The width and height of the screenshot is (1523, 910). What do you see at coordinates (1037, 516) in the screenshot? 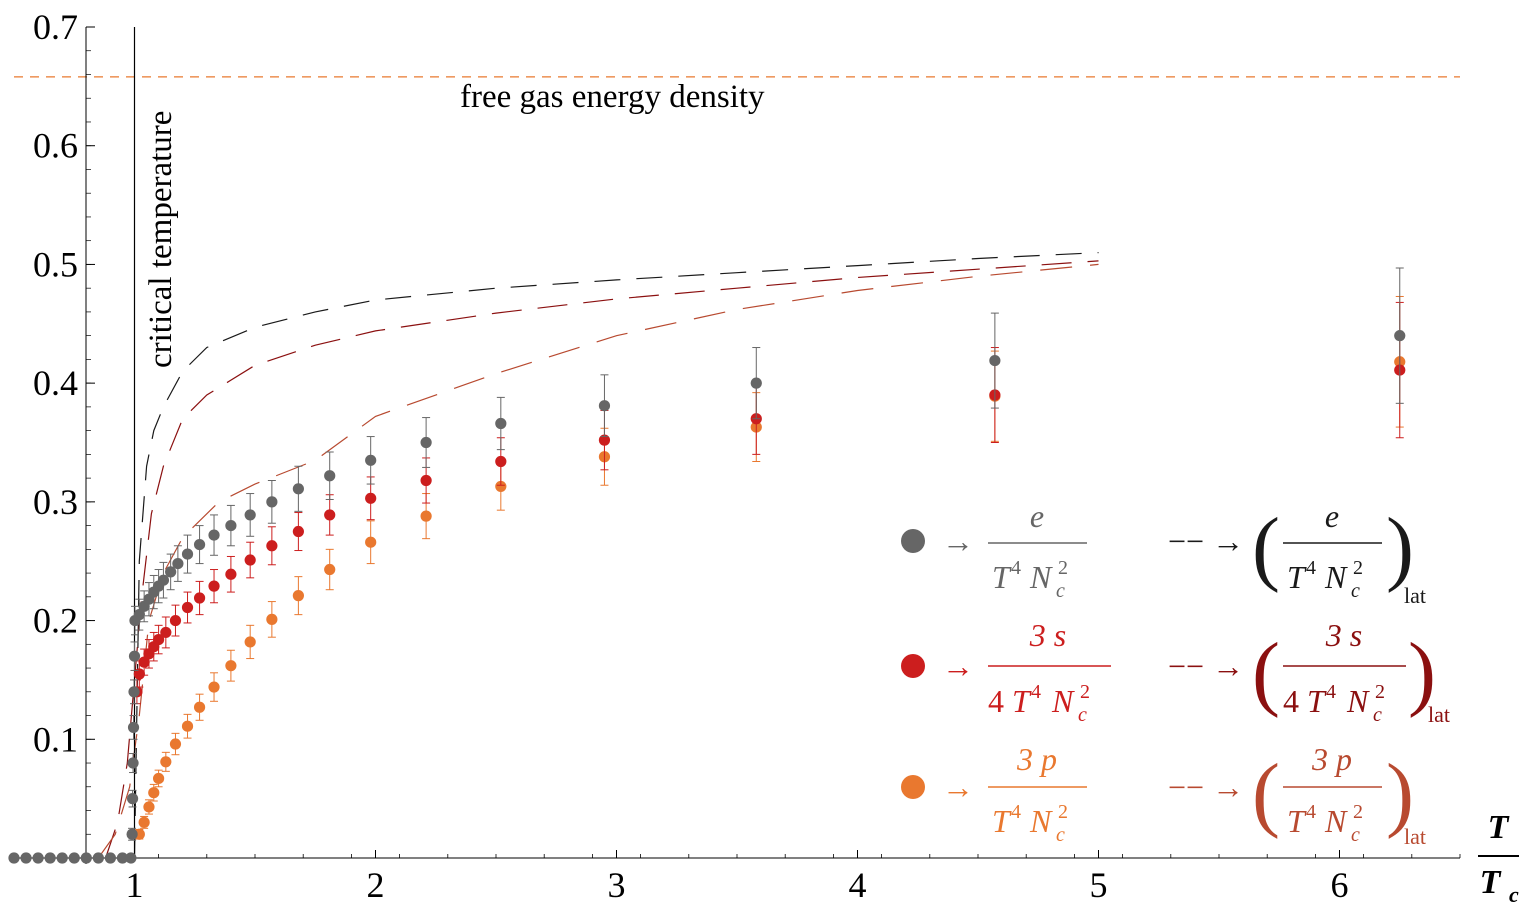
I see `legend-num-e: e` at bounding box center [1037, 516].